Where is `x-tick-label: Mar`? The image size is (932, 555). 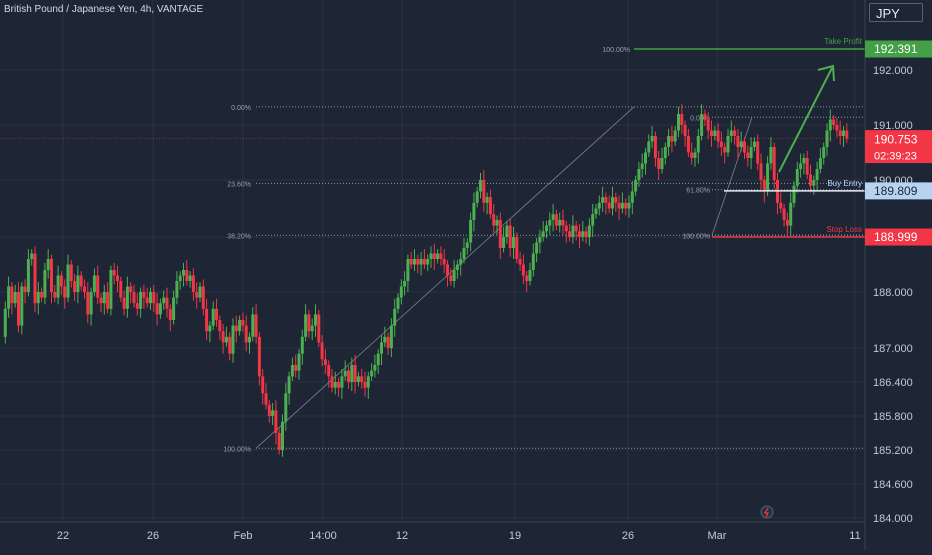
x-tick-label: Mar is located at coordinates (717, 536).